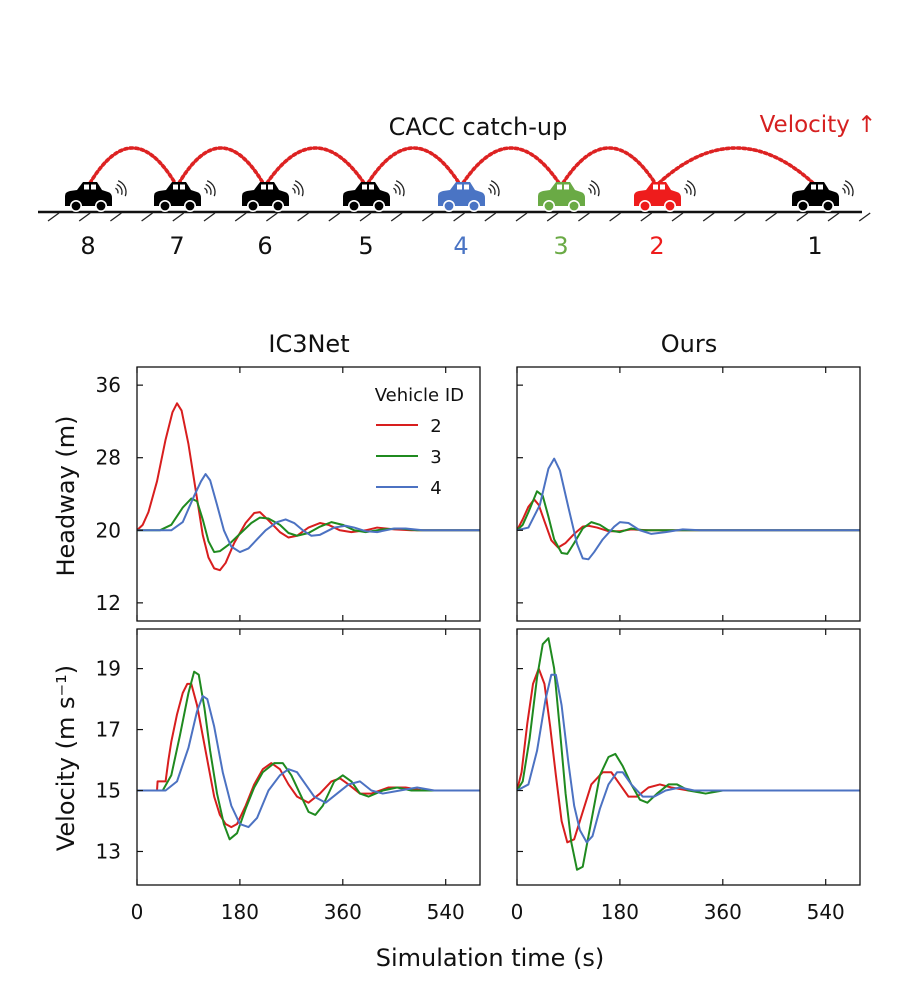  Describe the element at coordinates (96, 220) in the screenshot. I see `vehicle-8: 8` at that location.